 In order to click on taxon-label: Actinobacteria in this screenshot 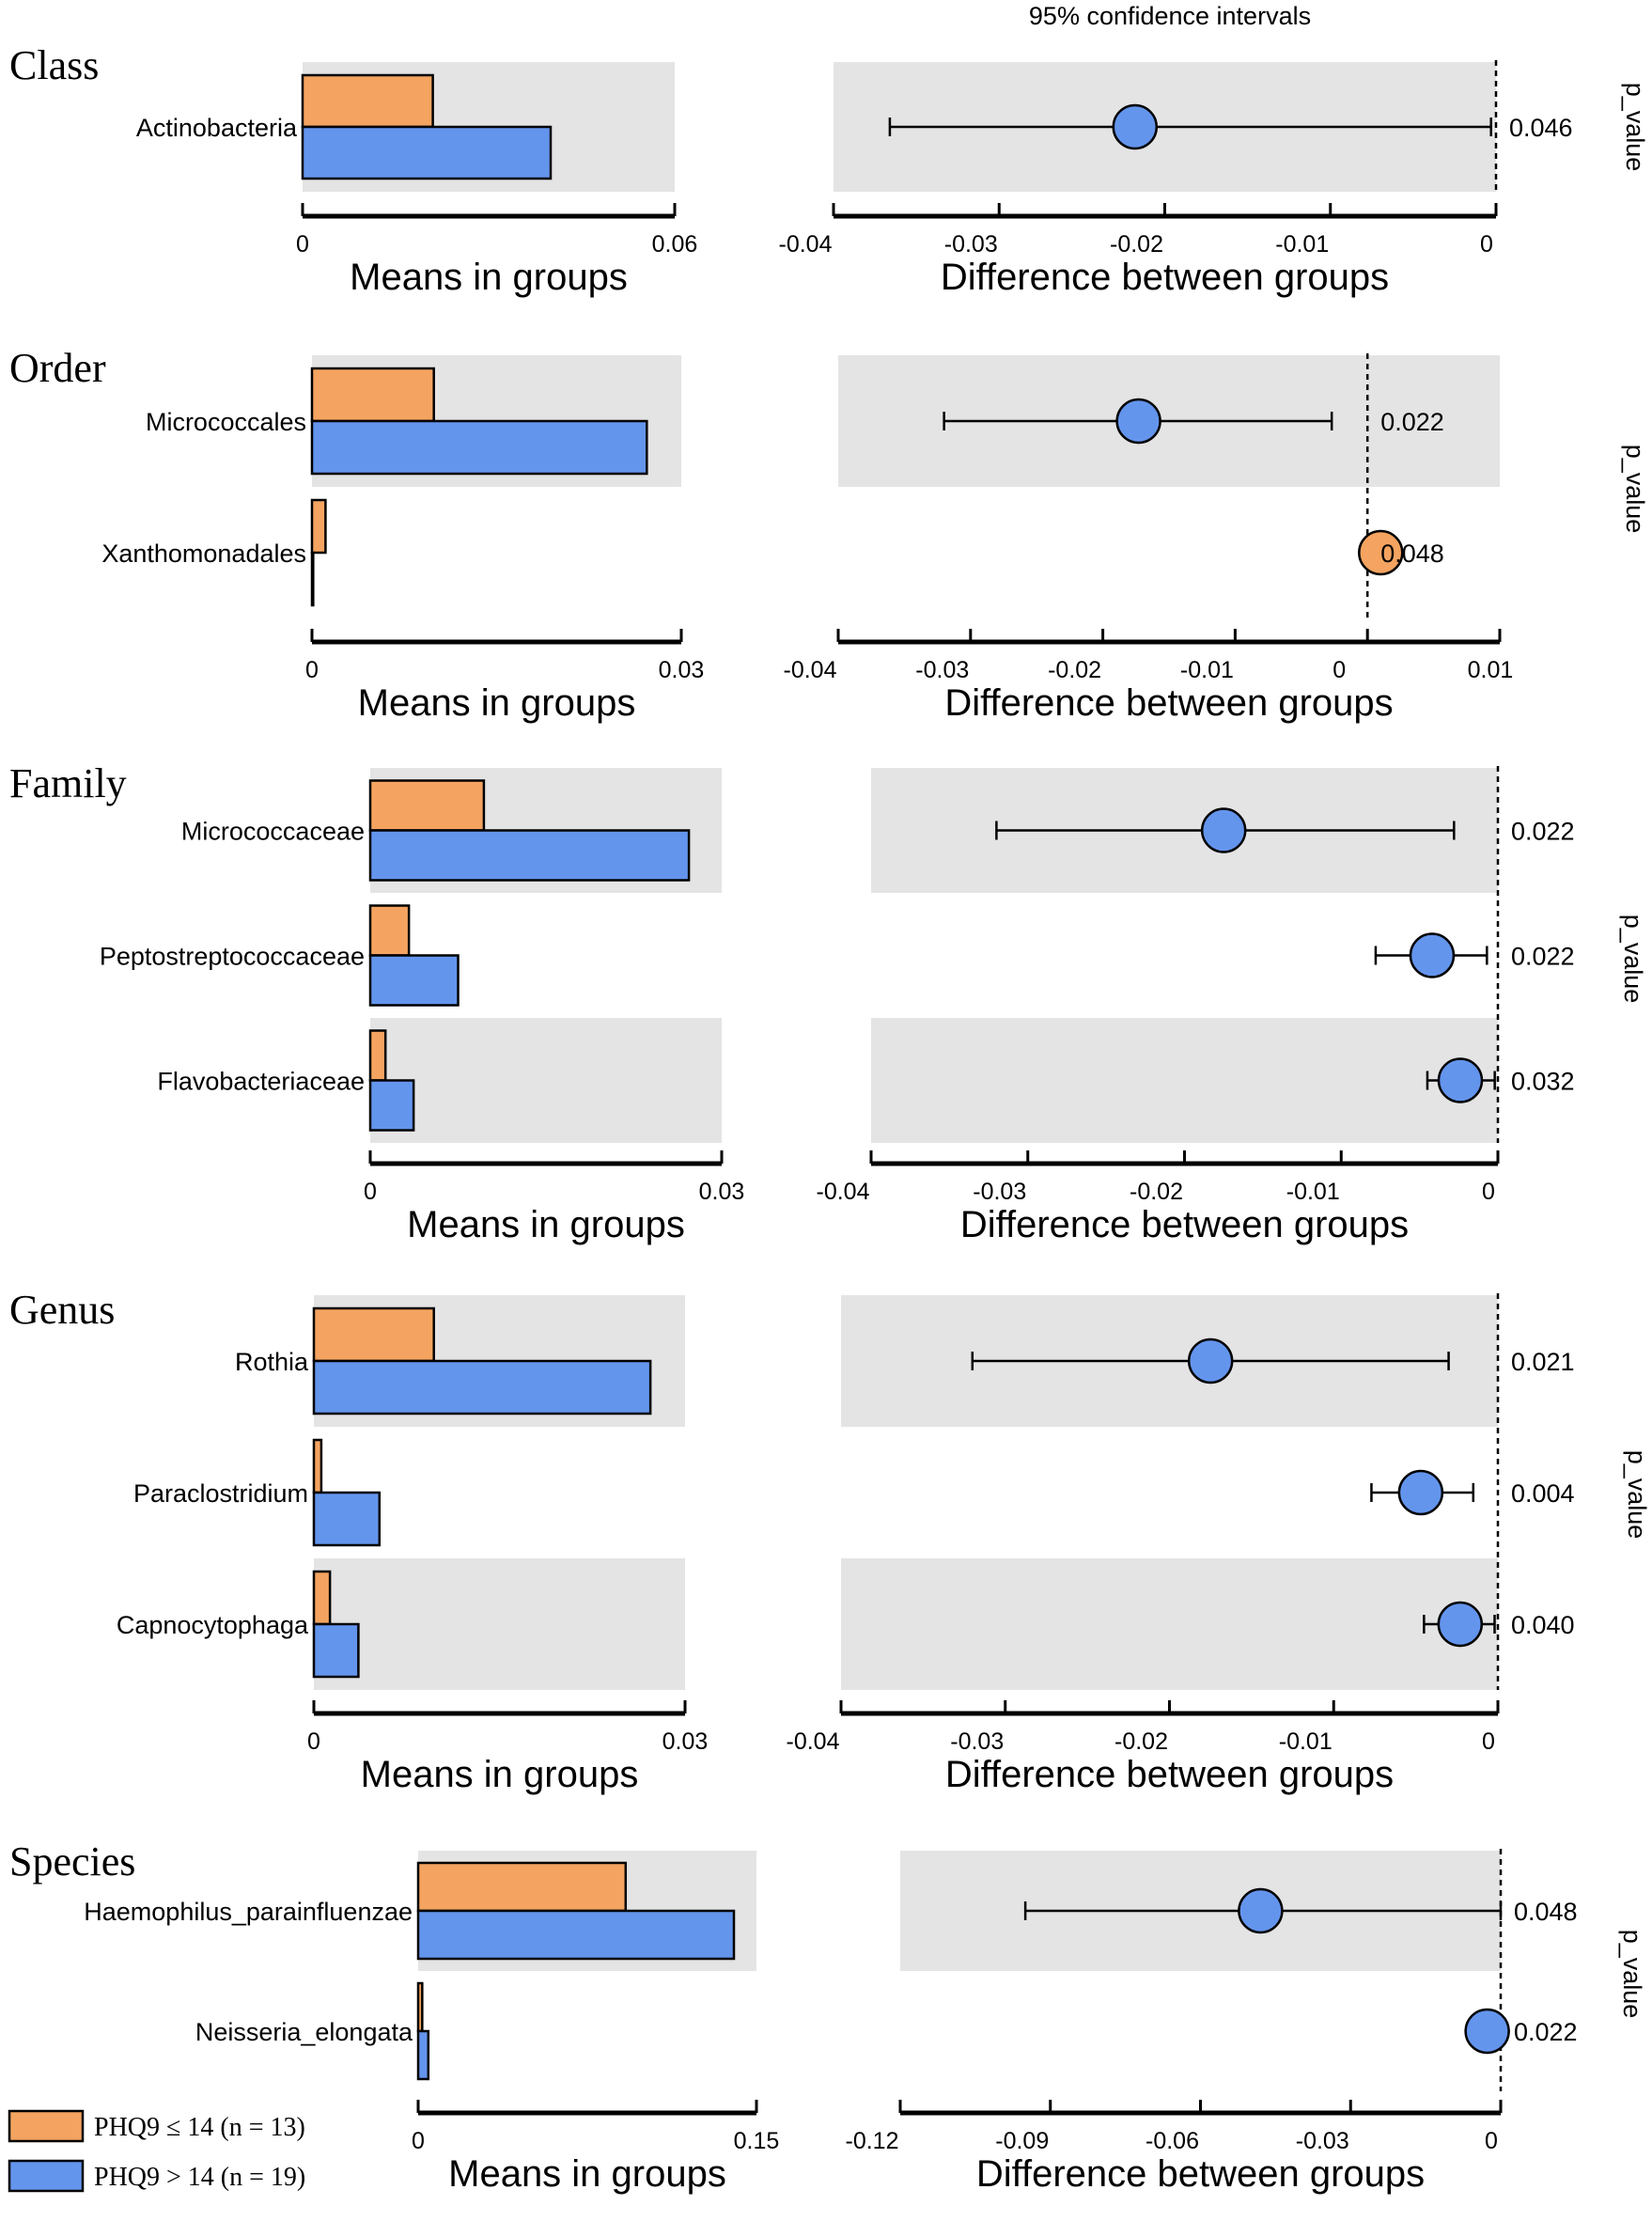, I will do `click(217, 128)`.